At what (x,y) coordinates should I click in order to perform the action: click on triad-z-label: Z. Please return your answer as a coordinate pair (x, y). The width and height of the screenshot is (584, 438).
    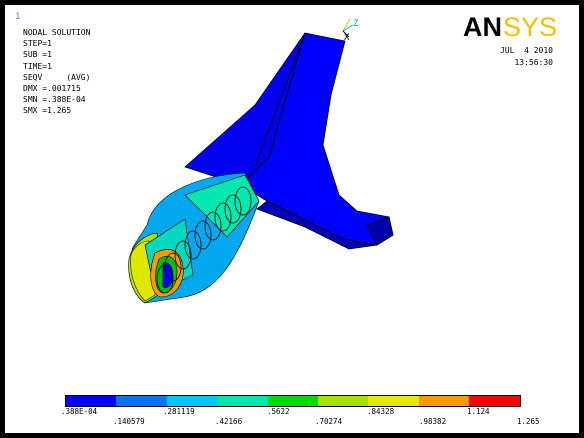
    Looking at the image, I should click on (356, 24).